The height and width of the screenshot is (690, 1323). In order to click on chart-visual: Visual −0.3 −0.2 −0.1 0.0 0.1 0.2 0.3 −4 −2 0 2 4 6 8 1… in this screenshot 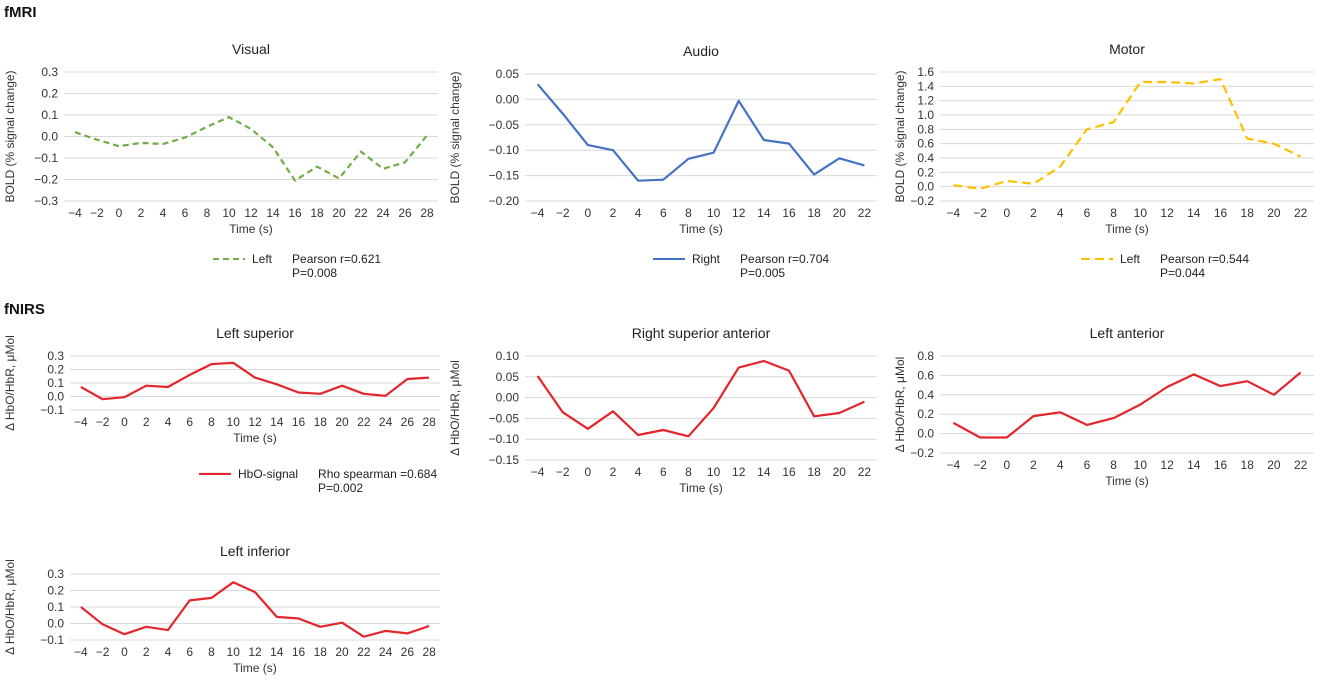, I will do `click(222, 144)`.